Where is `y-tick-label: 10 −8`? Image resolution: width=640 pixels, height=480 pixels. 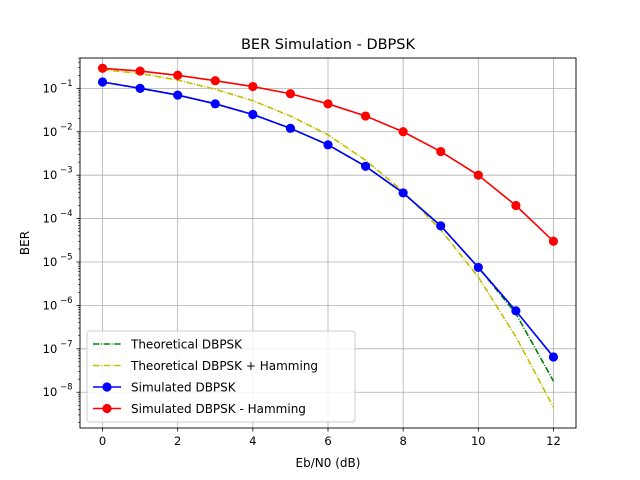 y-tick-label: 10 −8 is located at coordinates (58, 391).